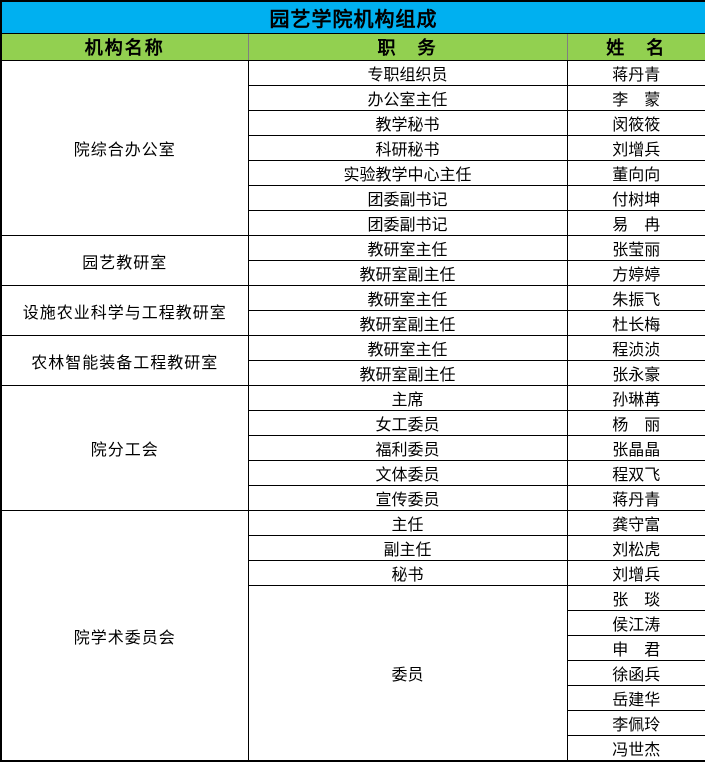 The image size is (705, 762). What do you see at coordinates (635, 623) in the screenshot?
I see `name-cell: 侯江涛` at bounding box center [635, 623].